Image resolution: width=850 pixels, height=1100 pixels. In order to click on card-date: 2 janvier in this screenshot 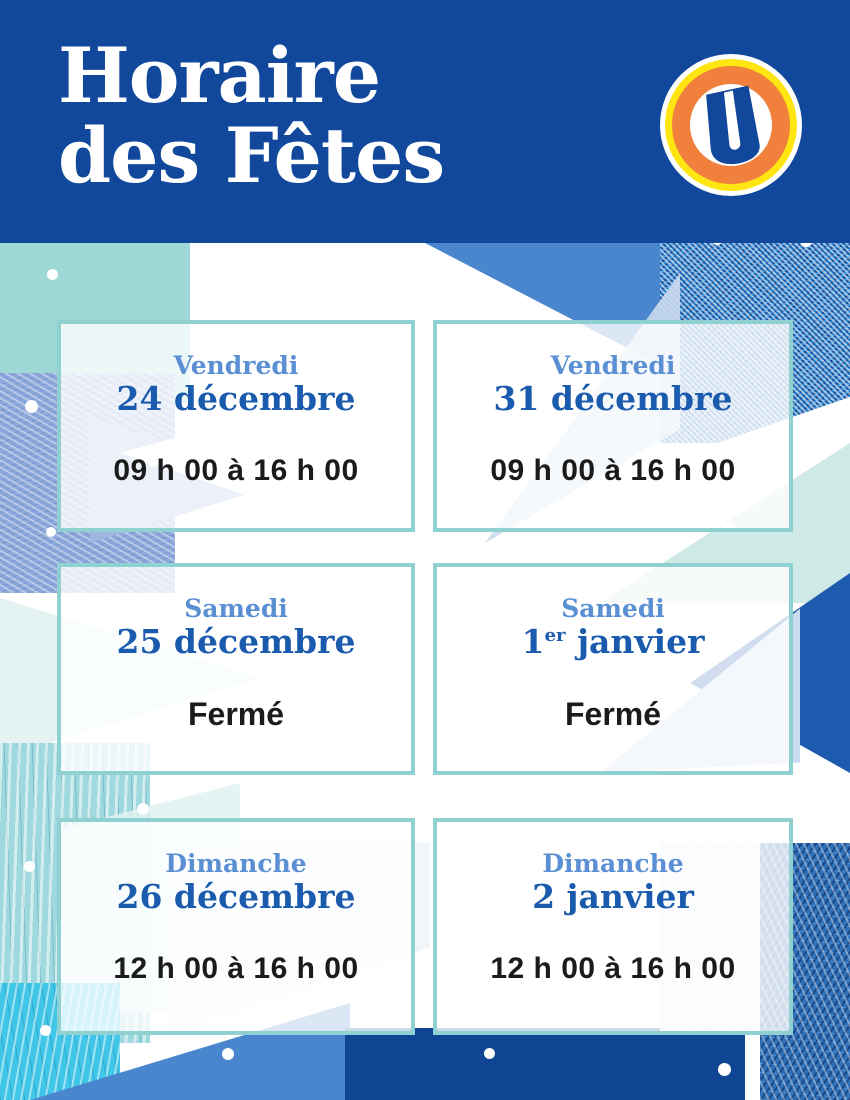, I will do `click(613, 896)`.